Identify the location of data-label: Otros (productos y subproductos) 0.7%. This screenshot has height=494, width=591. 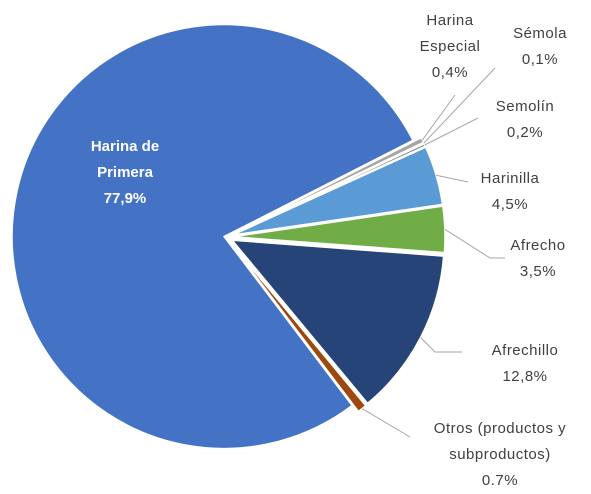
(498, 455).